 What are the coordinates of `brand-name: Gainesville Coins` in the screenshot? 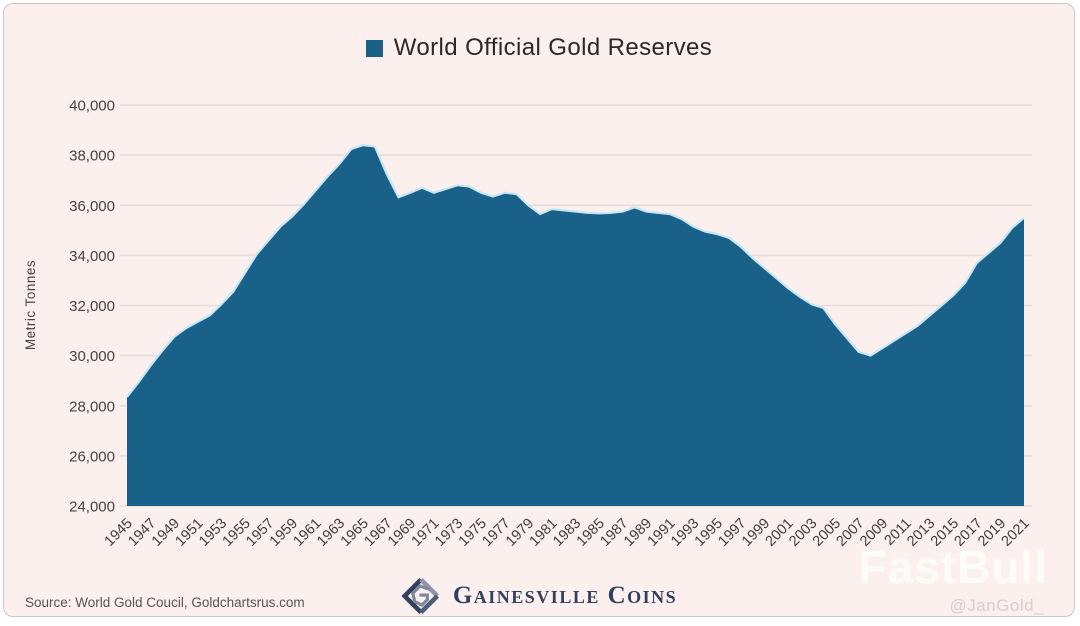 It's located at (565, 595).